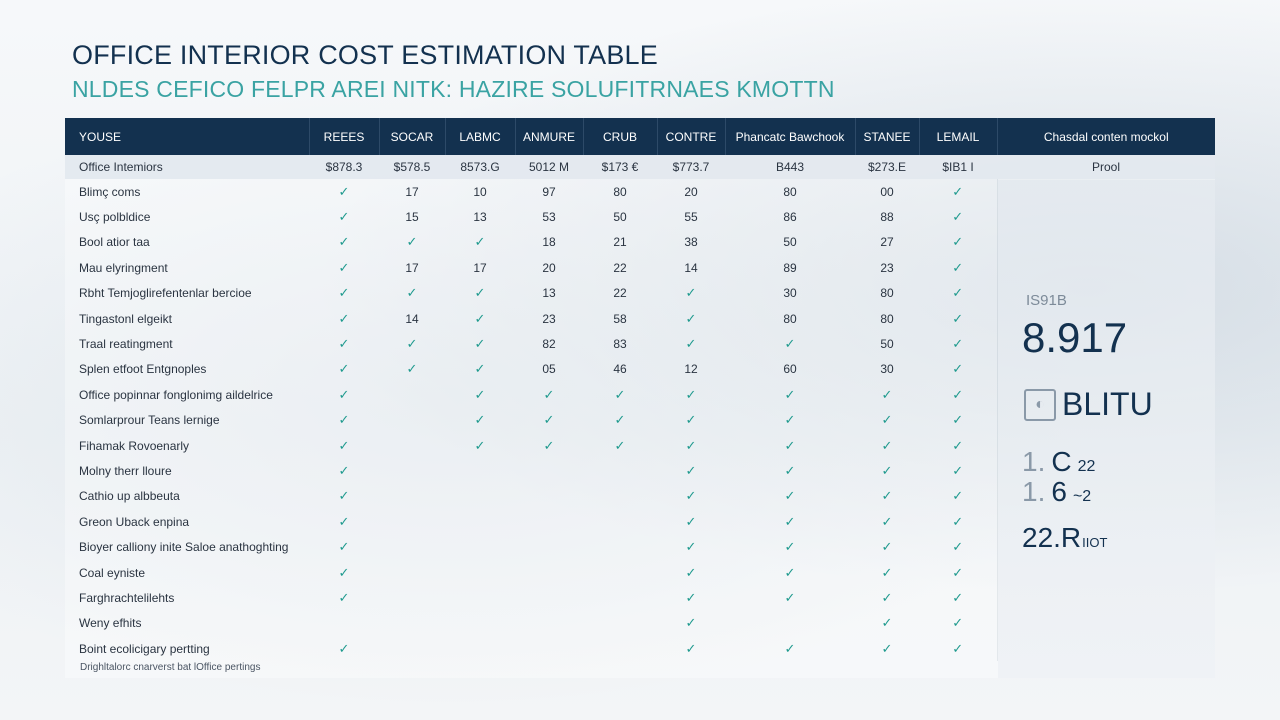 The width and height of the screenshot is (1280, 720). What do you see at coordinates (1059, 491) in the screenshot?
I see `side-line-2-main: 6` at bounding box center [1059, 491].